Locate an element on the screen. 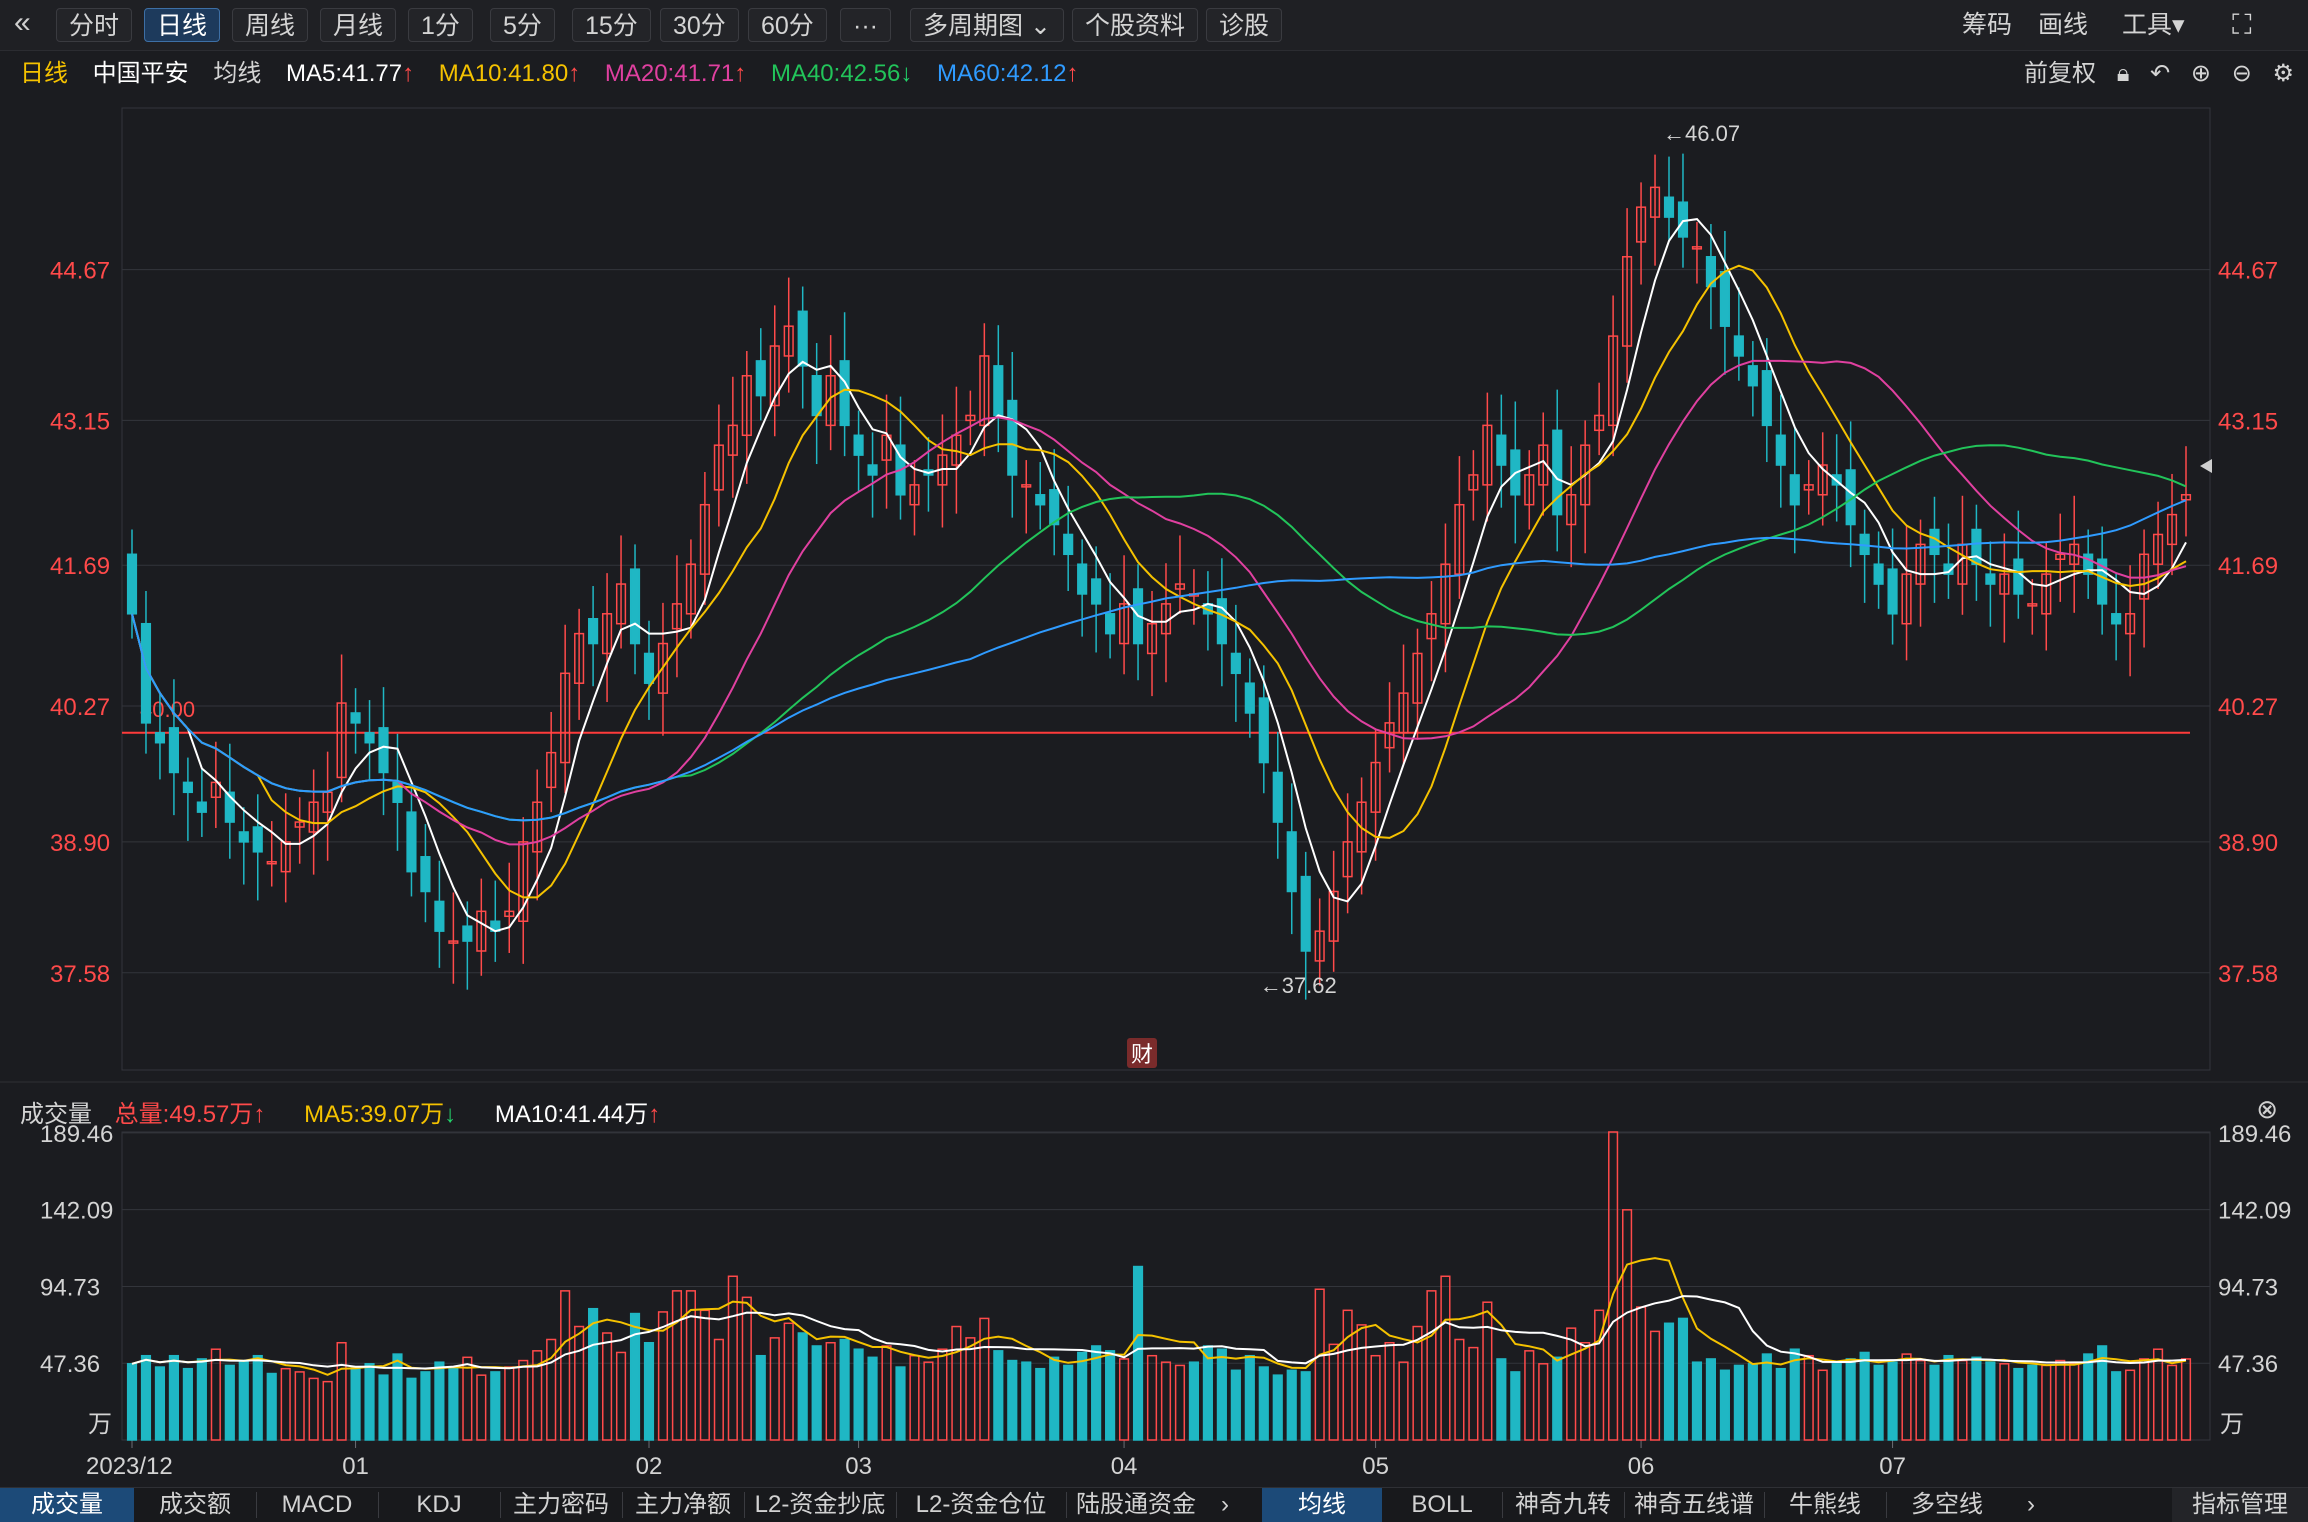 This screenshot has height=1522, width=2308. ma-label: 均线 is located at coordinates (237, 73).